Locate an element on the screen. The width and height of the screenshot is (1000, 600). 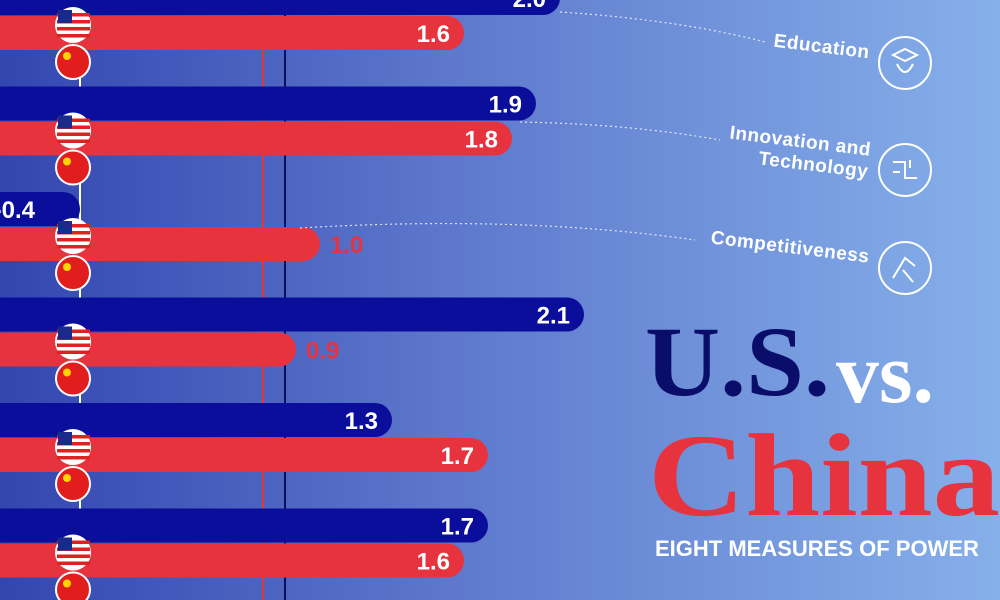
value-label: 2.0 is located at coordinates (529, 6).